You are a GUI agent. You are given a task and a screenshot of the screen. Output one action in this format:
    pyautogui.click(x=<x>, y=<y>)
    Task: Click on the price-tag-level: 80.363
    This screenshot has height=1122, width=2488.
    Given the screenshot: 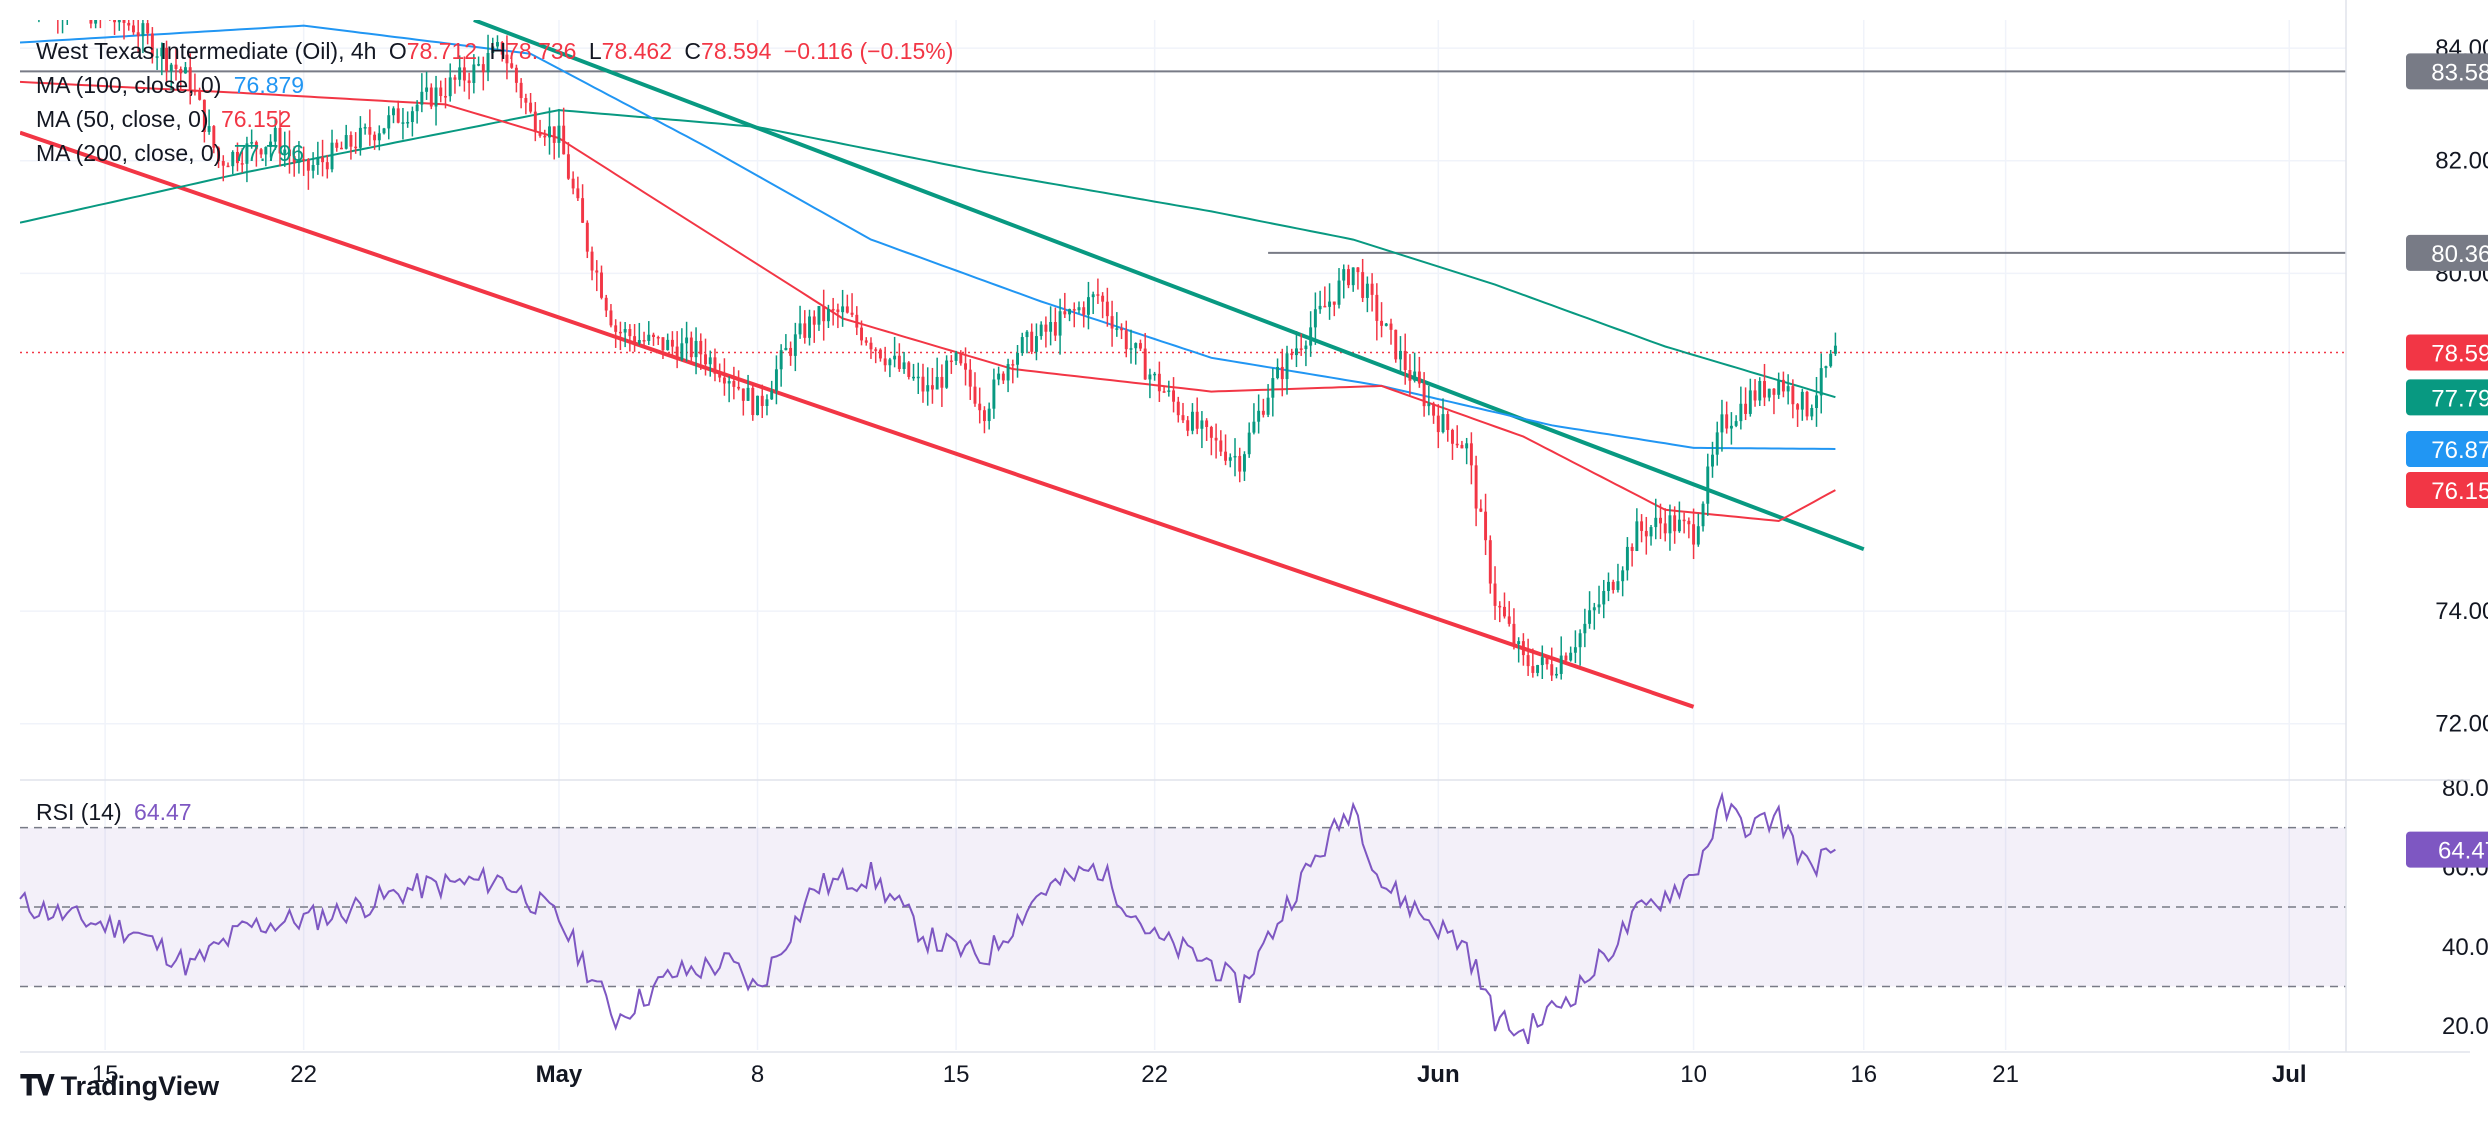 What is the action you would take?
    pyautogui.click(x=2447, y=252)
    